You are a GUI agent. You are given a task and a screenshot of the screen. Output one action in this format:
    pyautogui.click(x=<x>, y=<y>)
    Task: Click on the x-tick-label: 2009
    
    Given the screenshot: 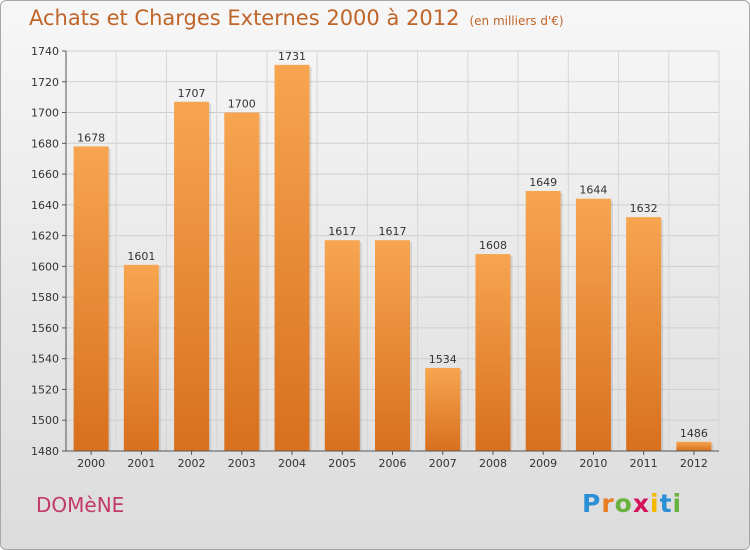 What is the action you would take?
    pyautogui.click(x=543, y=463)
    